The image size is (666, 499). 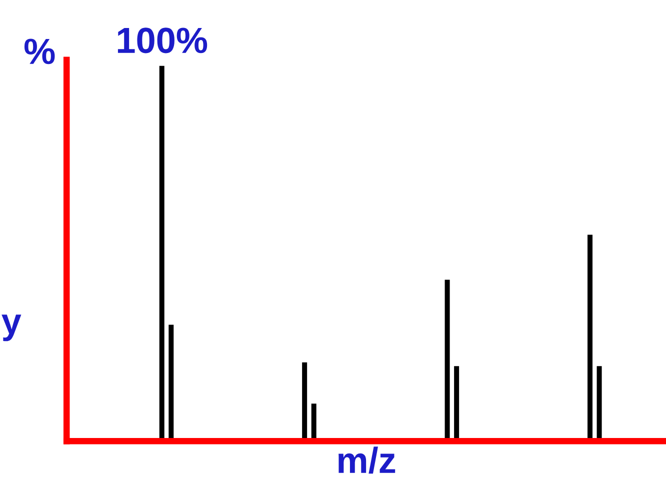 I want to click on x-axis-title: m/z, so click(x=367, y=460).